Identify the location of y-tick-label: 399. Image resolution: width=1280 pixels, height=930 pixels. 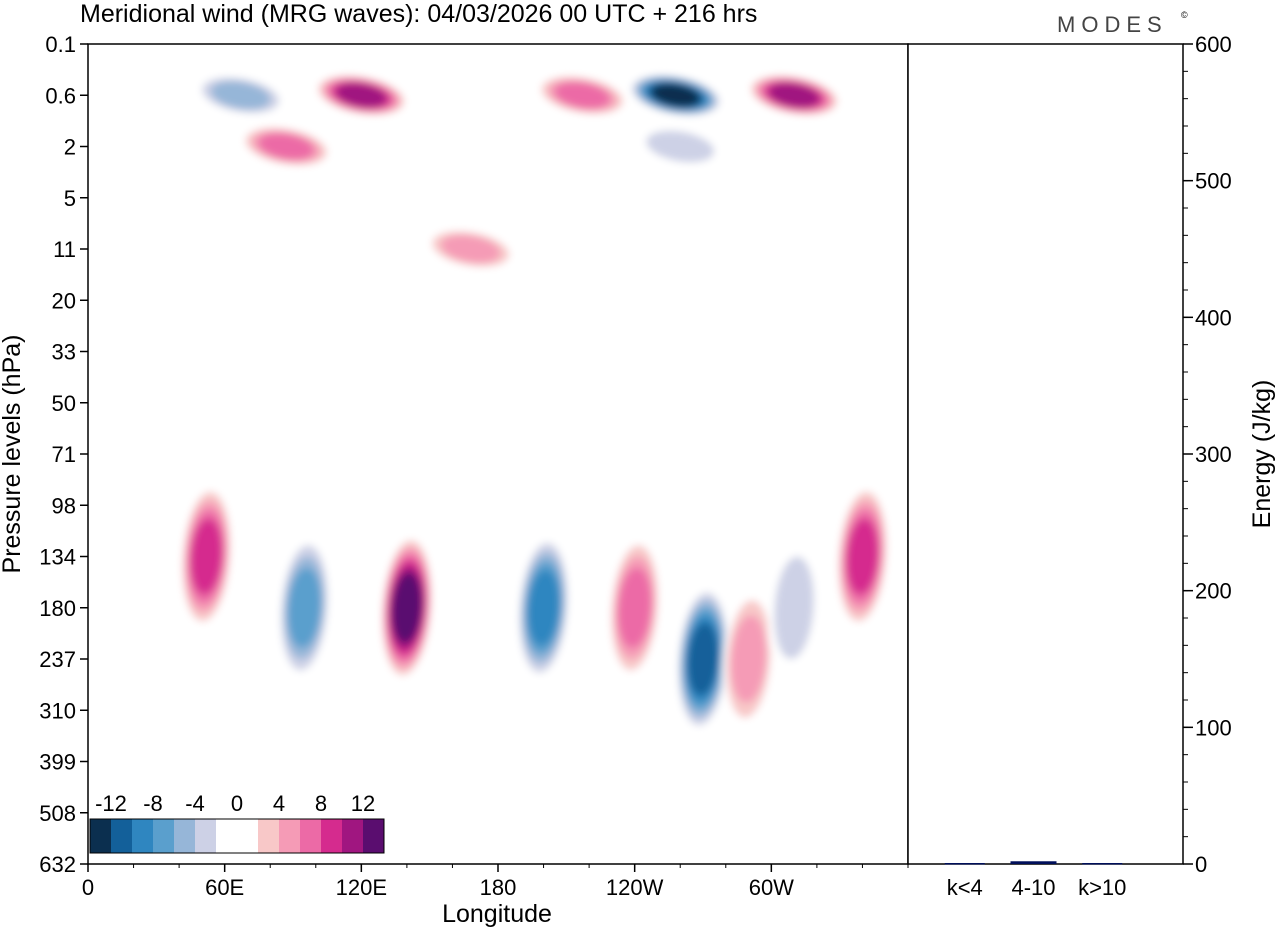
(57, 762).